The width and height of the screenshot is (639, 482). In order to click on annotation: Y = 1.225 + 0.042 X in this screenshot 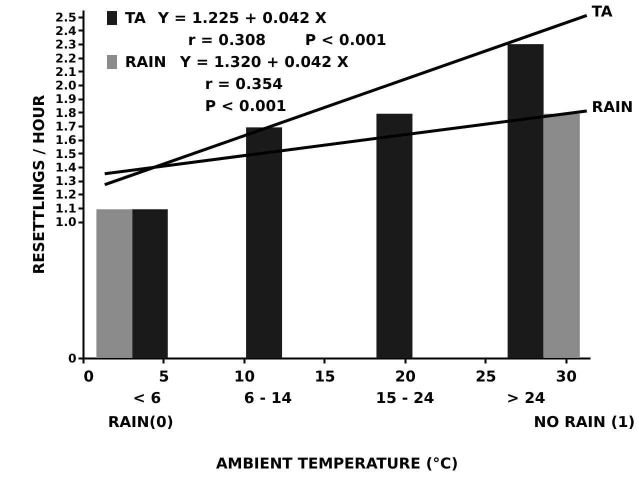, I will do `click(242, 18)`.